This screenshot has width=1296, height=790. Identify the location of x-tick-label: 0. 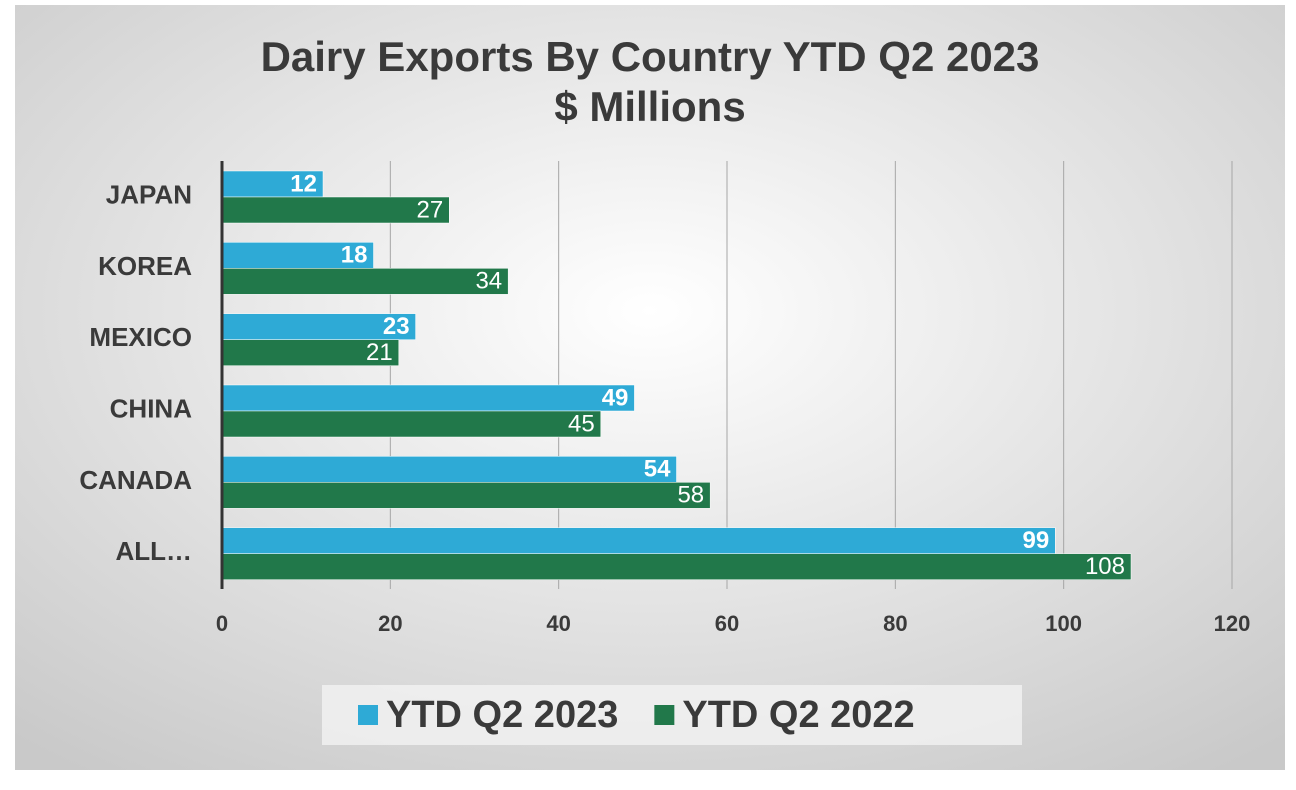
(222, 623).